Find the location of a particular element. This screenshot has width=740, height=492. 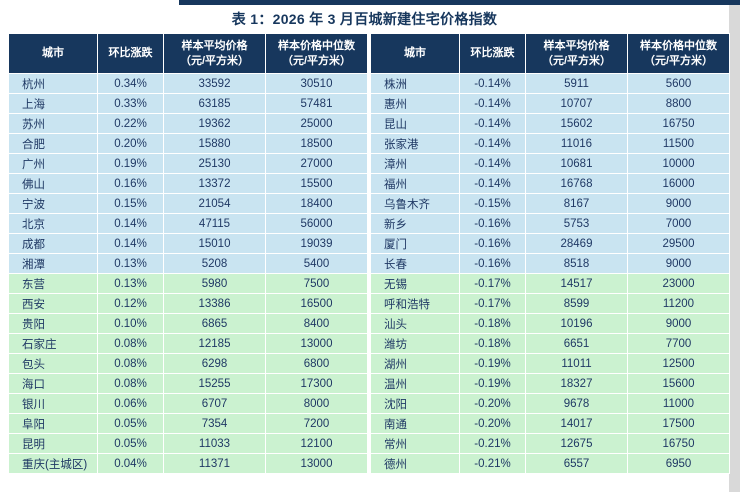

avg-price-cell: 15602 is located at coordinates (576, 123).